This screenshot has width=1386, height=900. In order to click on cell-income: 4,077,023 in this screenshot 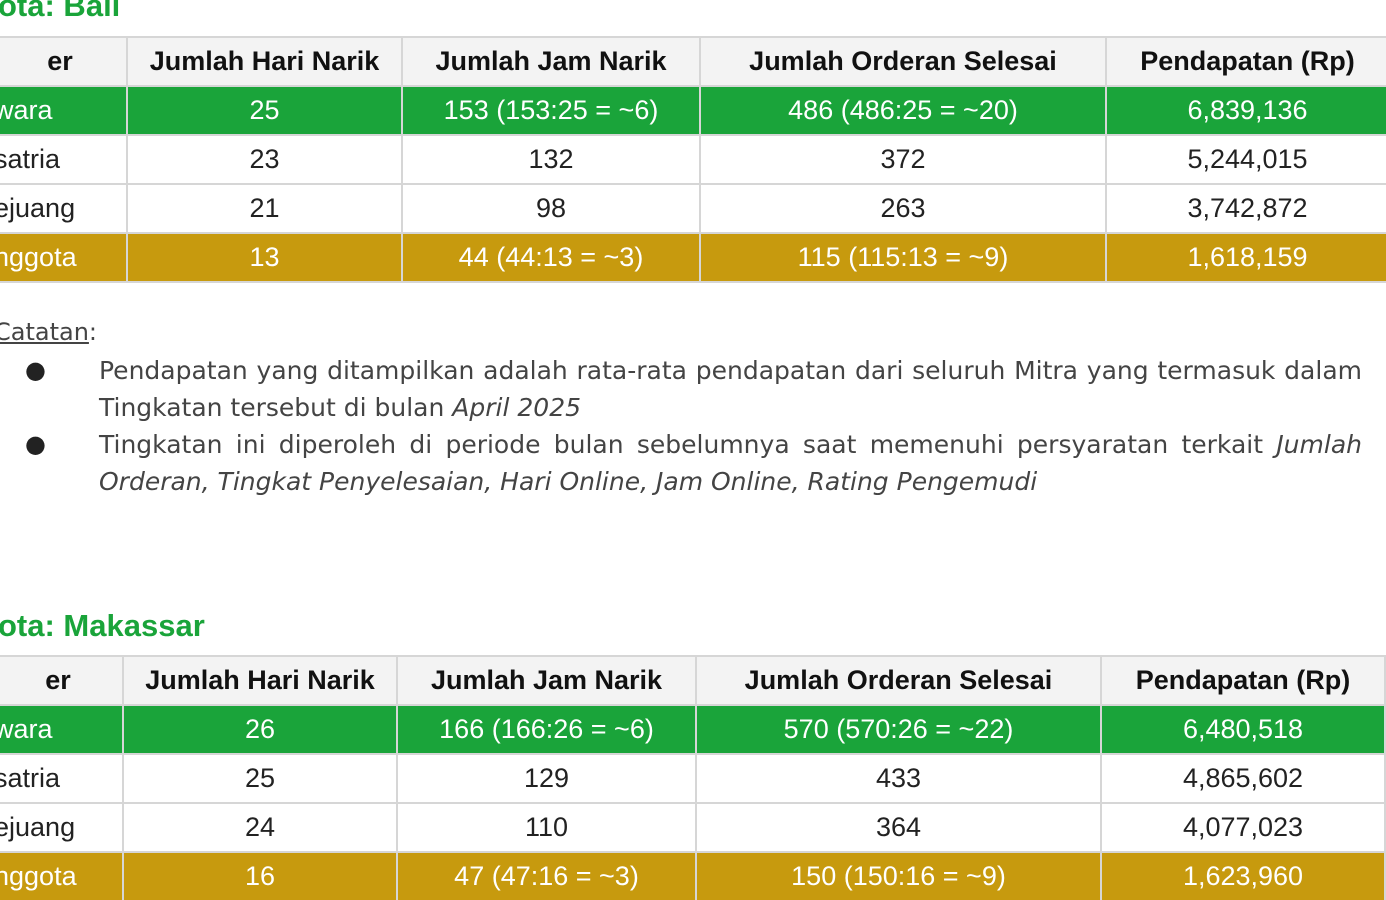, I will do `click(1243, 827)`.